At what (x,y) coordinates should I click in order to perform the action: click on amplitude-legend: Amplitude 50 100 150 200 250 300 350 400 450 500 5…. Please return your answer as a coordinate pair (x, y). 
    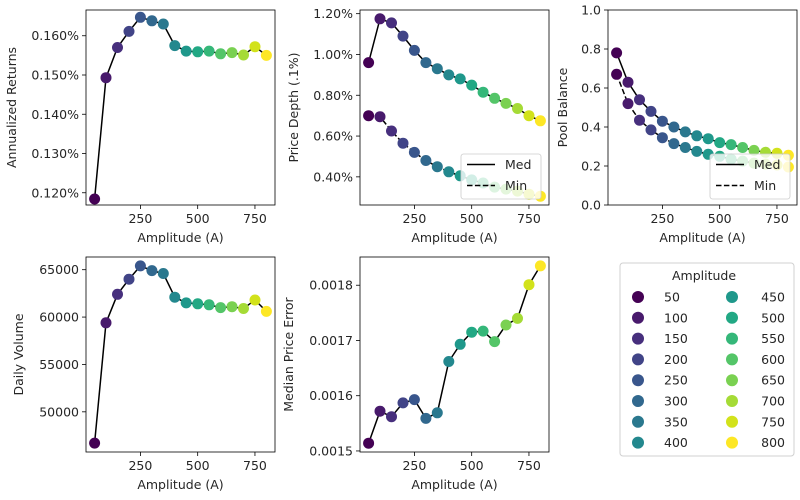
    Looking at the image, I should click on (707, 359).